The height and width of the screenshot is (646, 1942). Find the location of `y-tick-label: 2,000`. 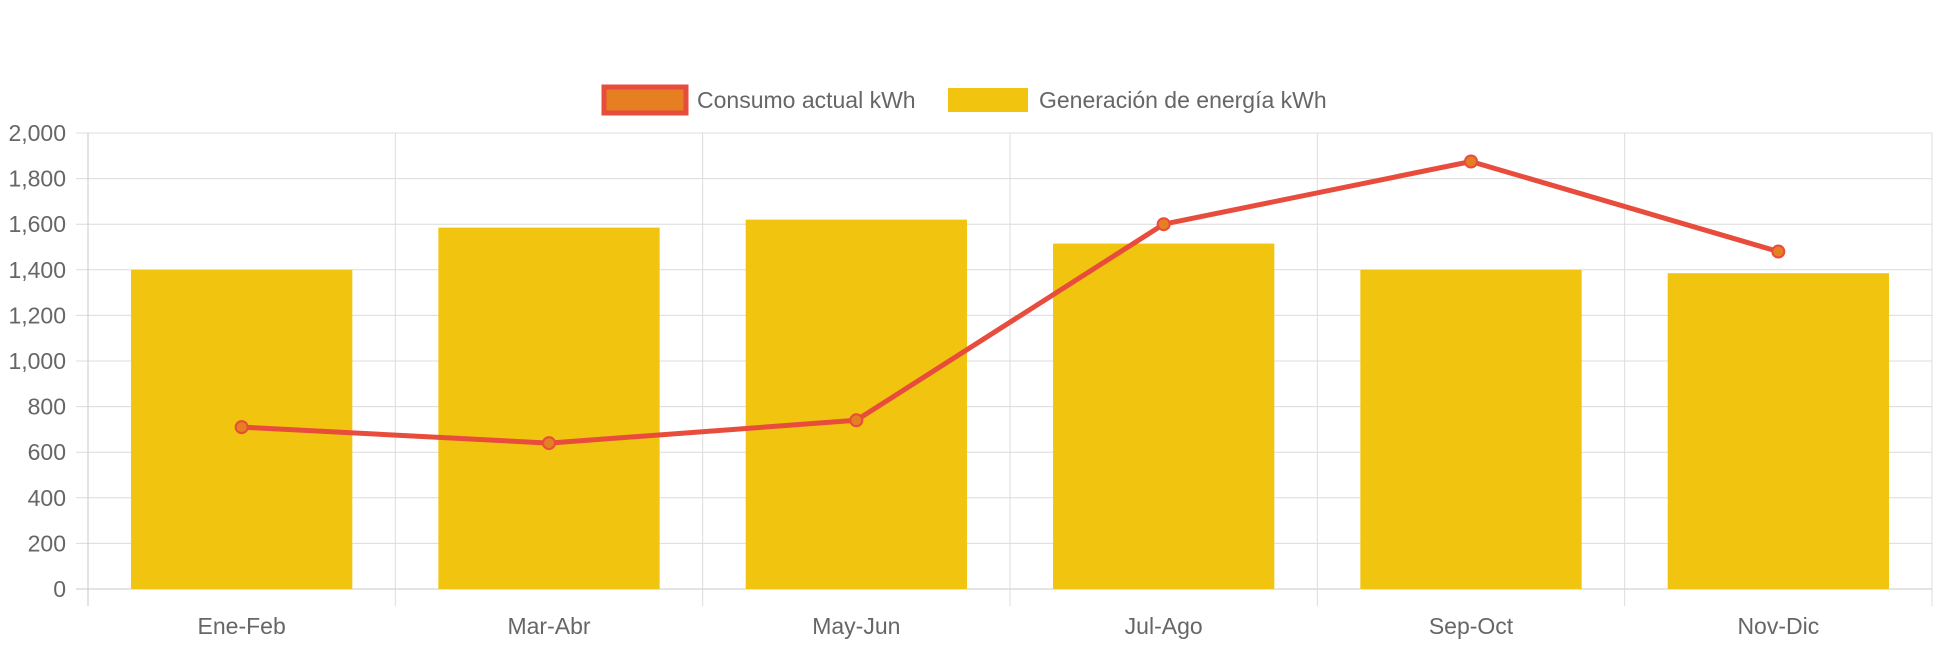

y-tick-label: 2,000 is located at coordinates (37, 133).